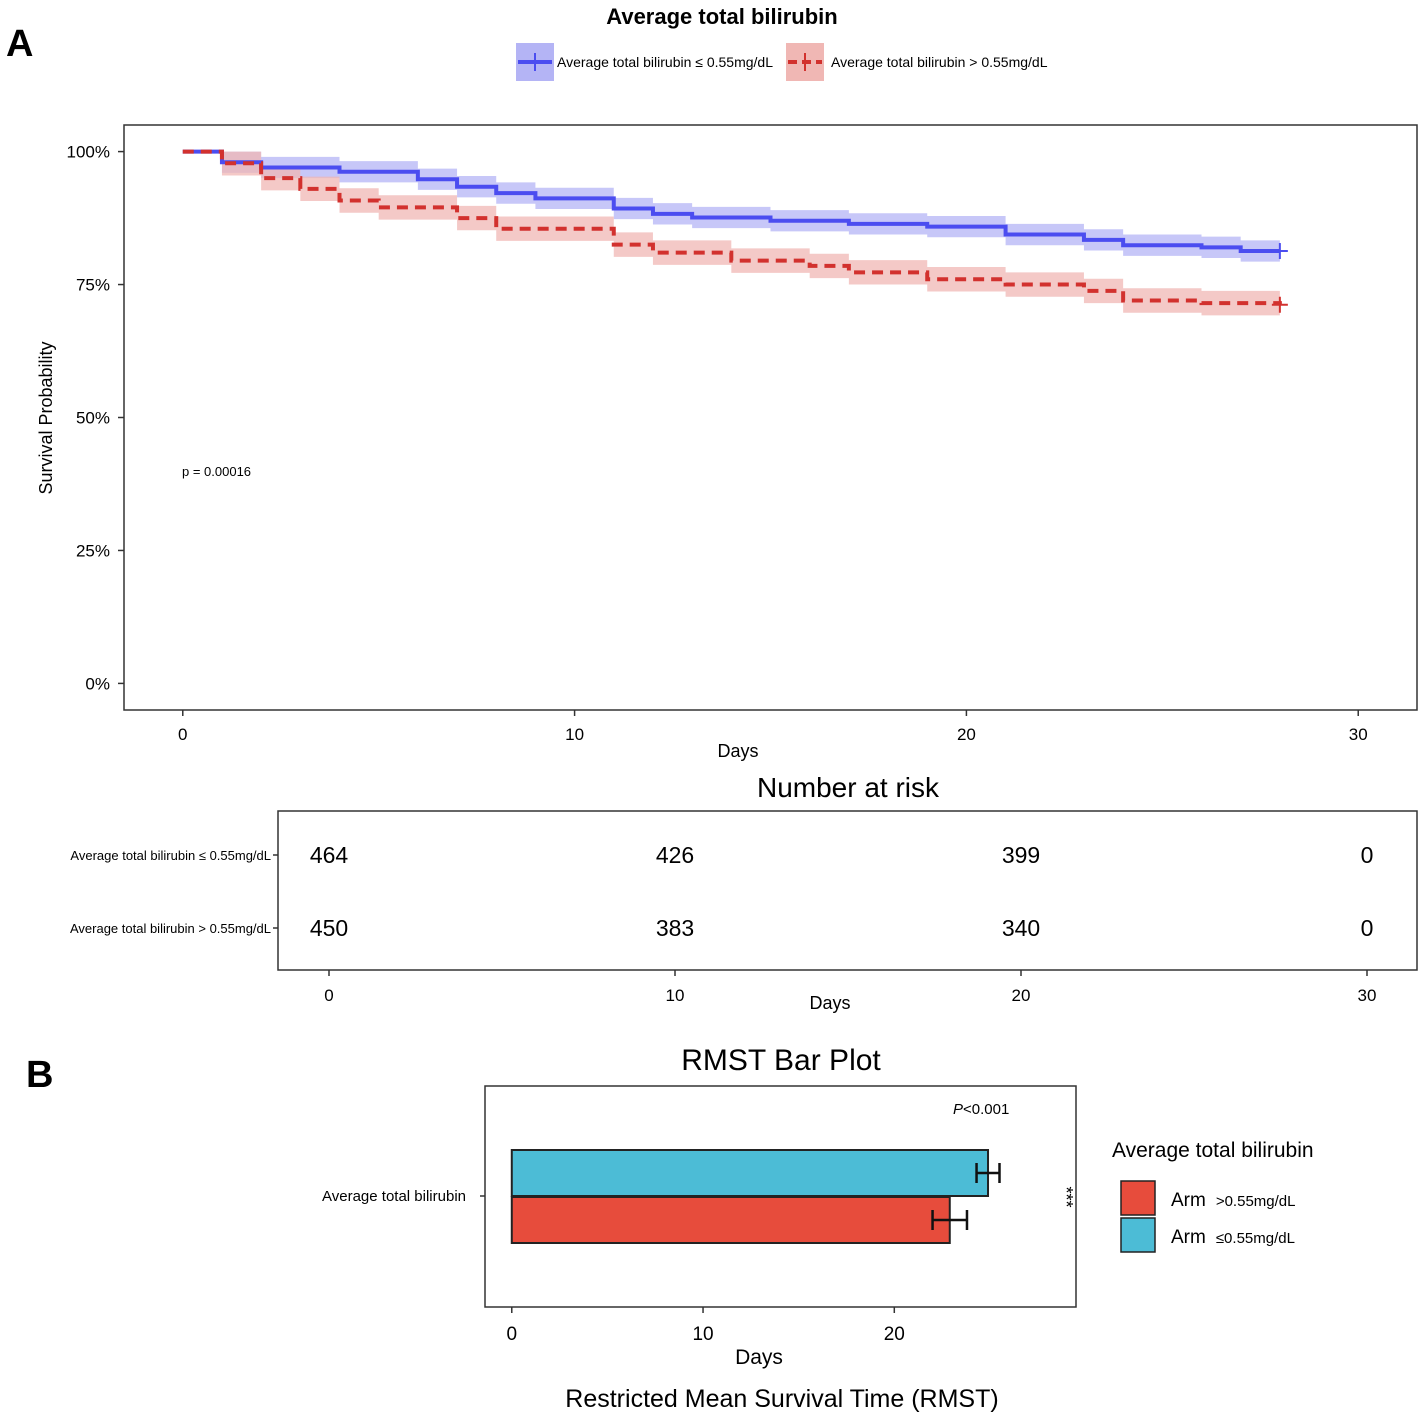 The image size is (1424, 1421). Describe the element at coordinates (986, 1109) in the screenshot. I see `rmst-pvalue-rest: <0.001` at that location.